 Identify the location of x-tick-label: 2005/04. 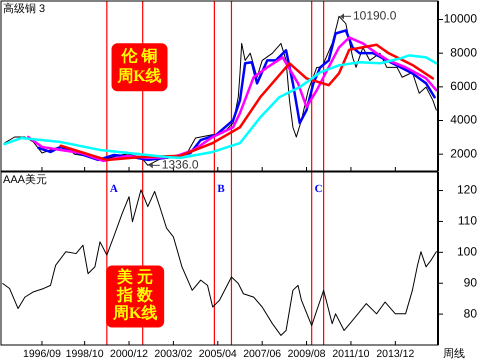
(217, 354).